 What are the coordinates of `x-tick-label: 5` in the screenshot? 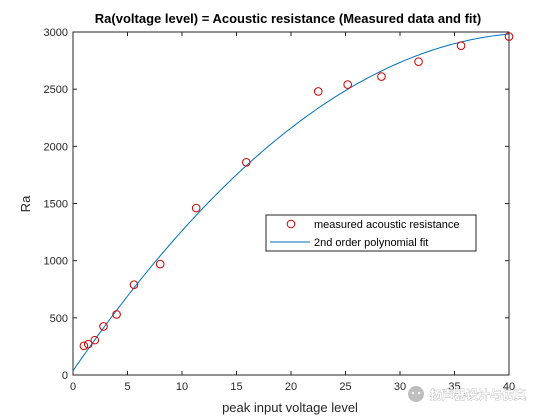 It's located at (127, 387).